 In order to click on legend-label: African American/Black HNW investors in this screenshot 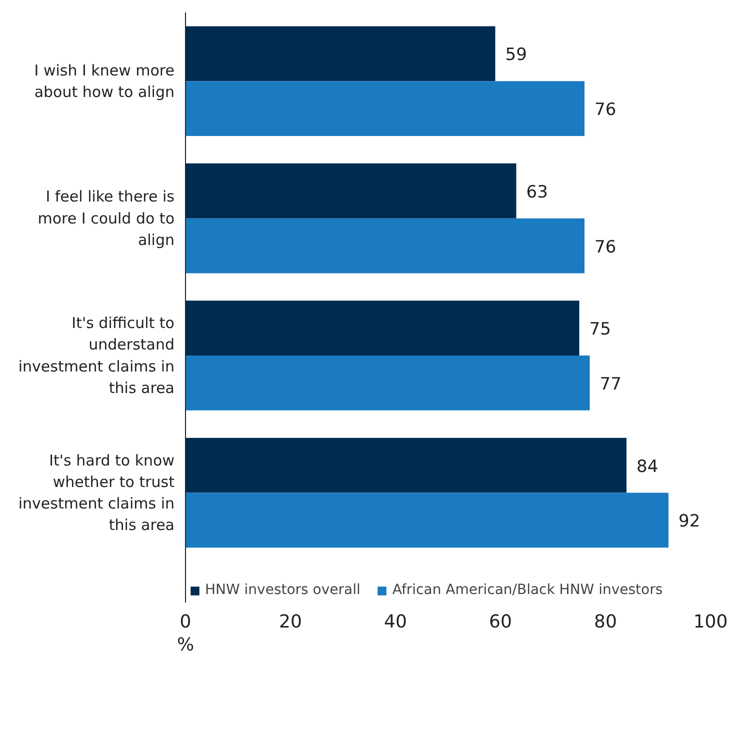, I will do `click(527, 590)`.